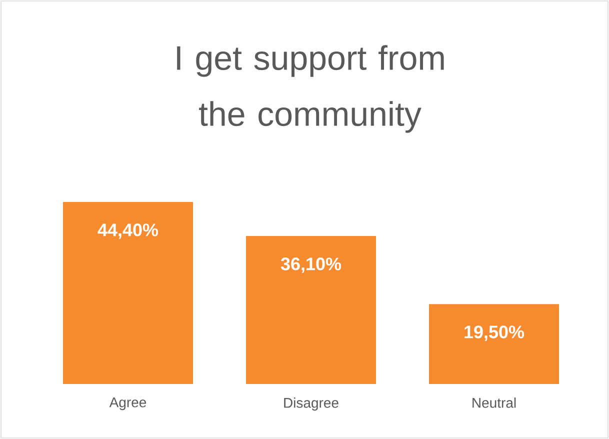 The height and width of the screenshot is (439, 609). Describe the element at coordinates (494, 333) in the screenshot. I see `data-label: 19,50%` at that location.